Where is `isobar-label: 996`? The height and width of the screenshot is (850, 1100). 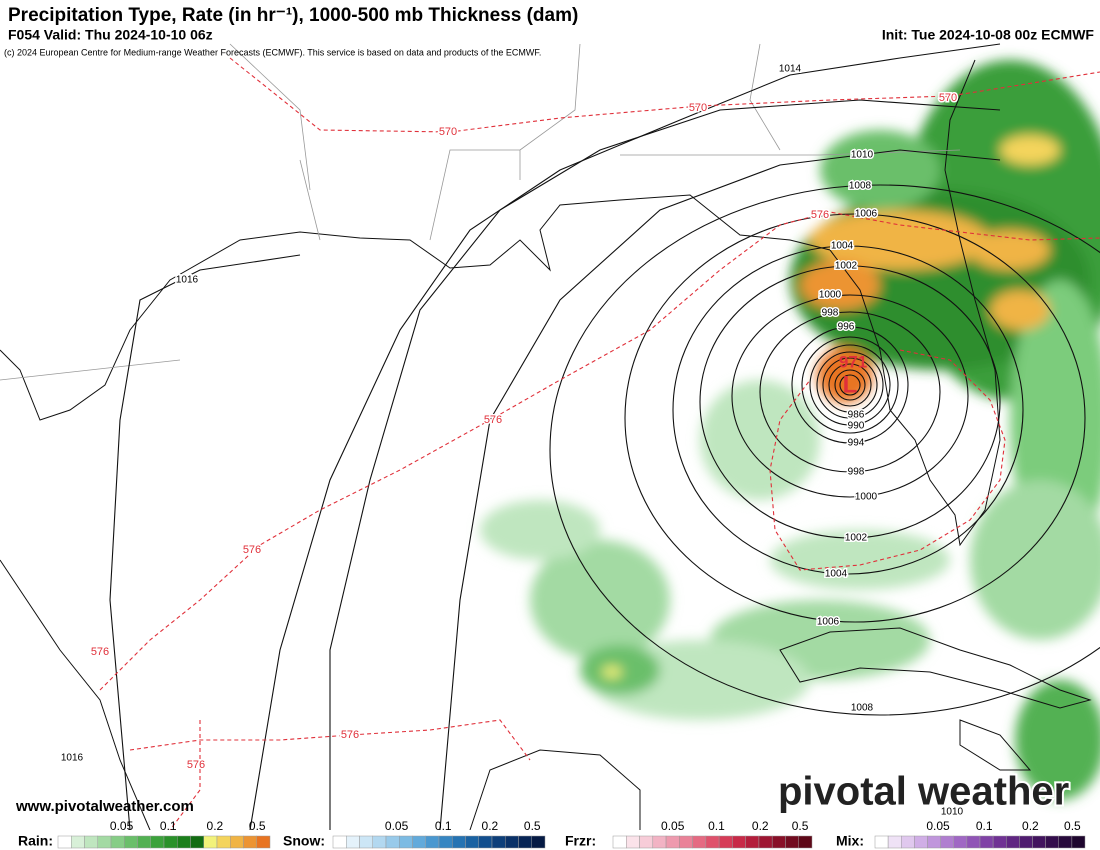 isobar-label: 996 is located at coordinates (846, 327).